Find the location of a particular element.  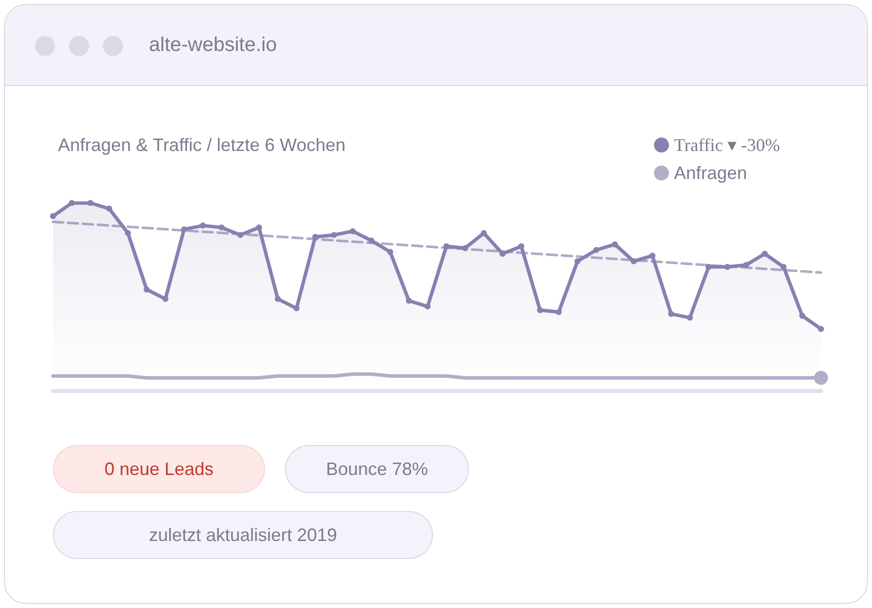

text: Bounce 78% is located at coordinates (377, 469).